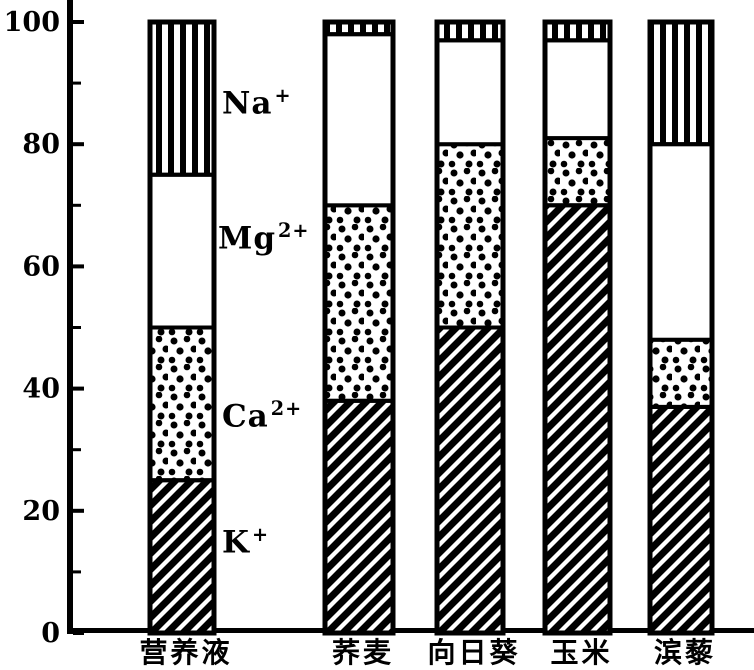 This screenshot has width=754, height=670. Describe the element at coordinates (247, 238) in the screenshot. I see `ion-symbol: Mg` at that location.